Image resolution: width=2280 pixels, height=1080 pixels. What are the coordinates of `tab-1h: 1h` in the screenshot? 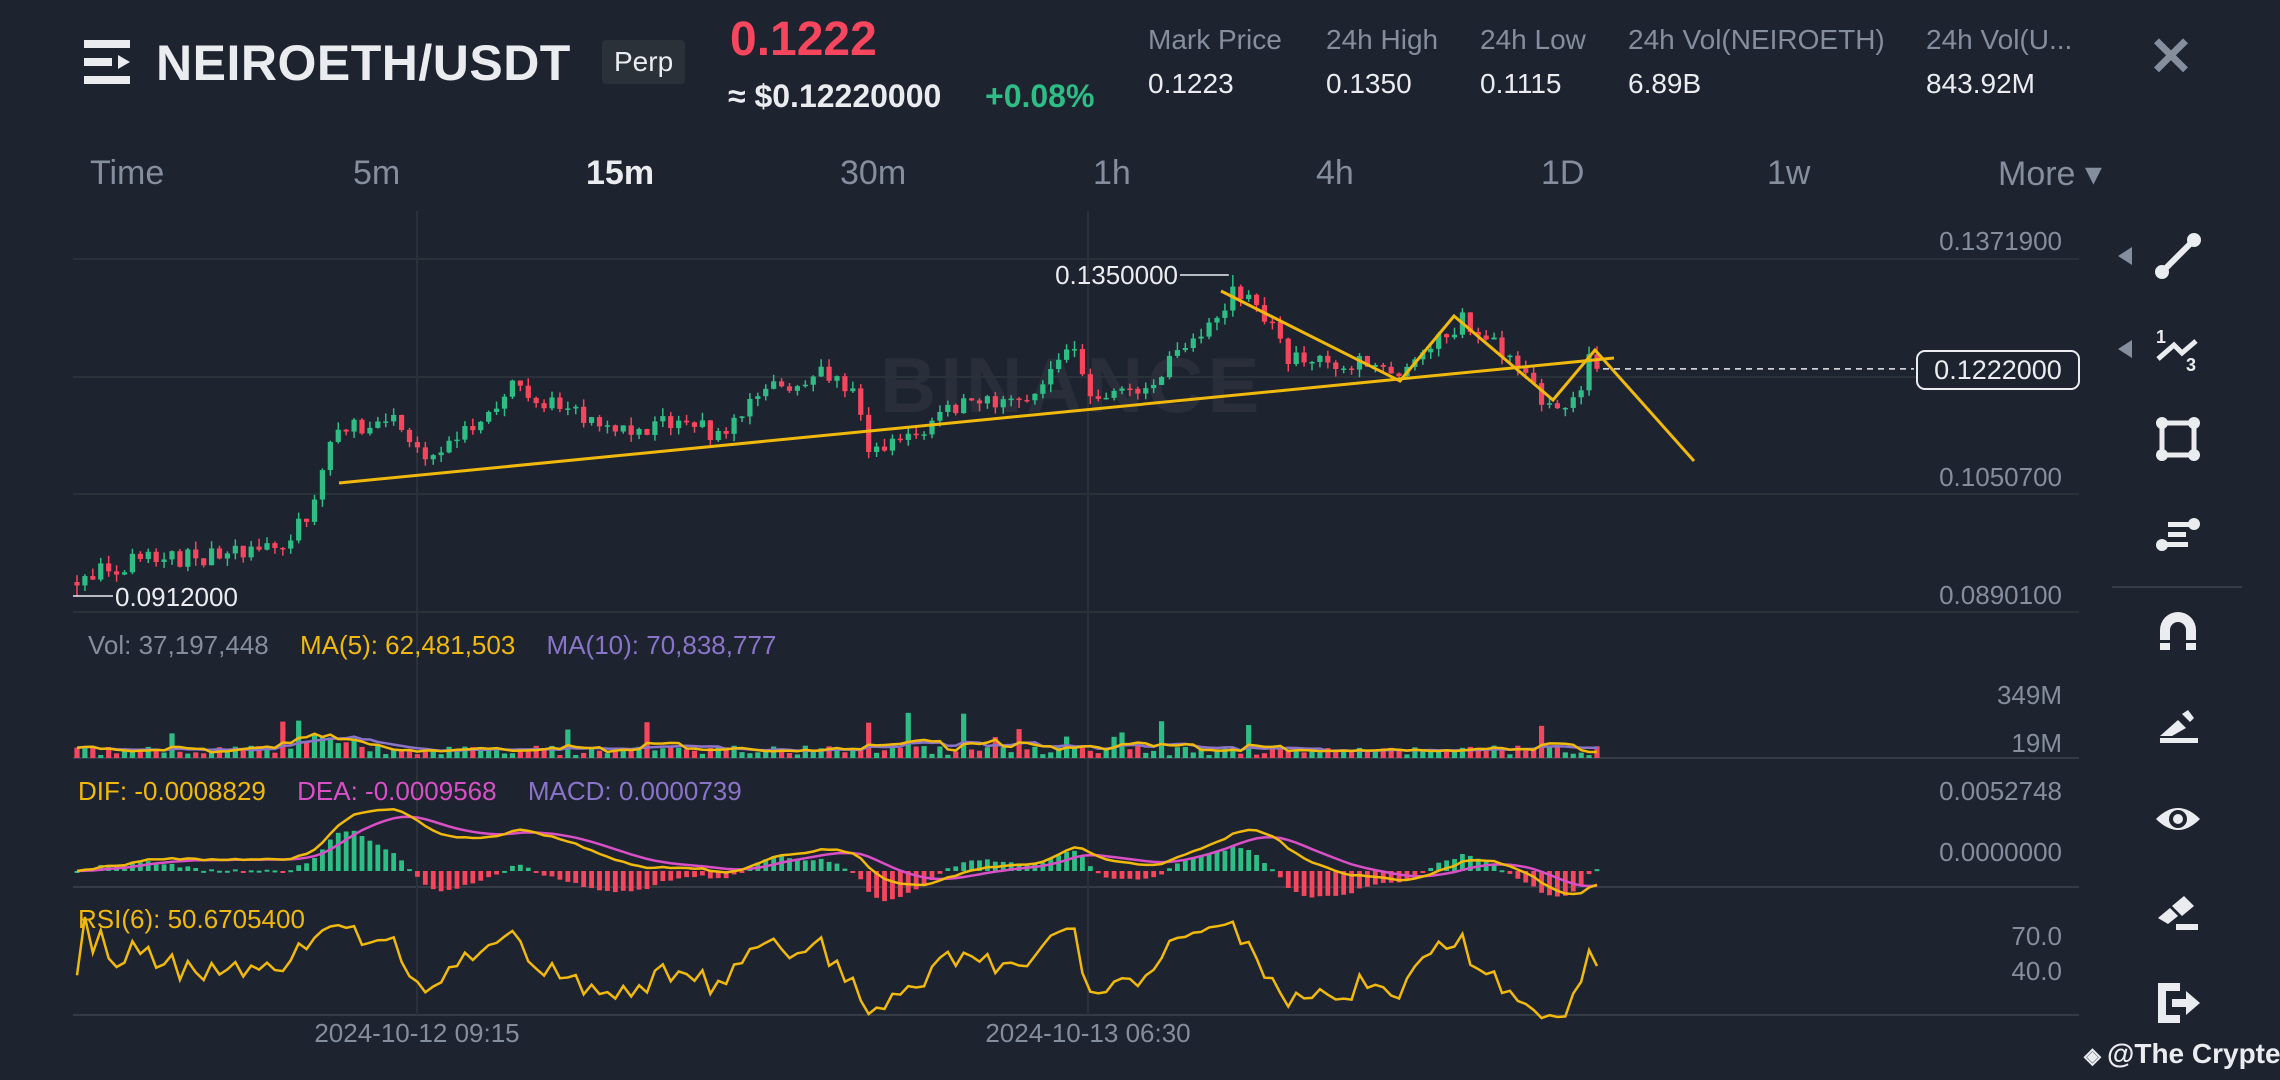 It's located at (1112, 173).